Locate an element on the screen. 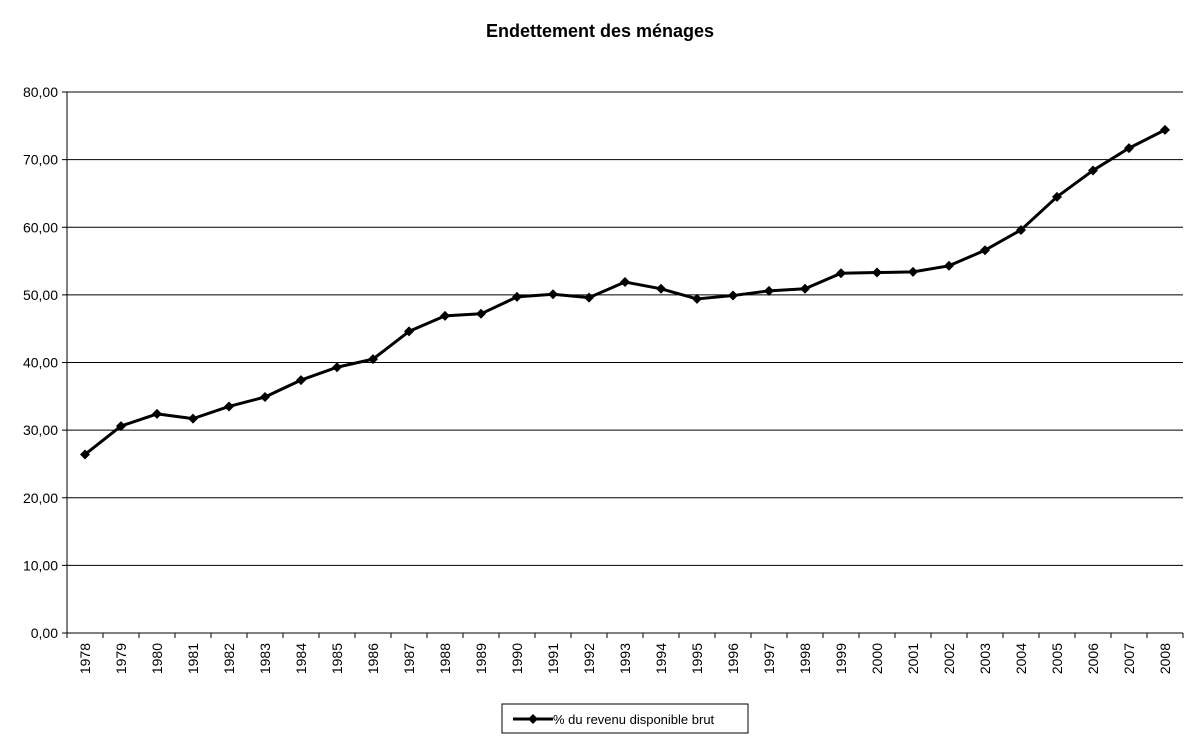 The image size is (1196, 738). legend-marker is located at coordinates (533, 719).